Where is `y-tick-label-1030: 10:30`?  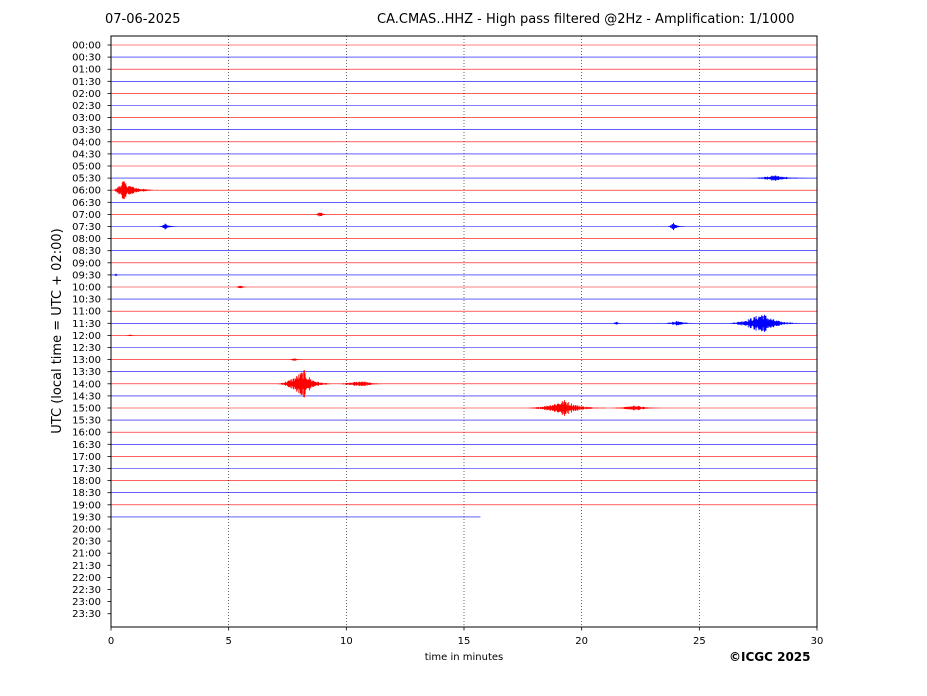 y-tick-label-1030: 10:30 is located at coordinates (86, 300).